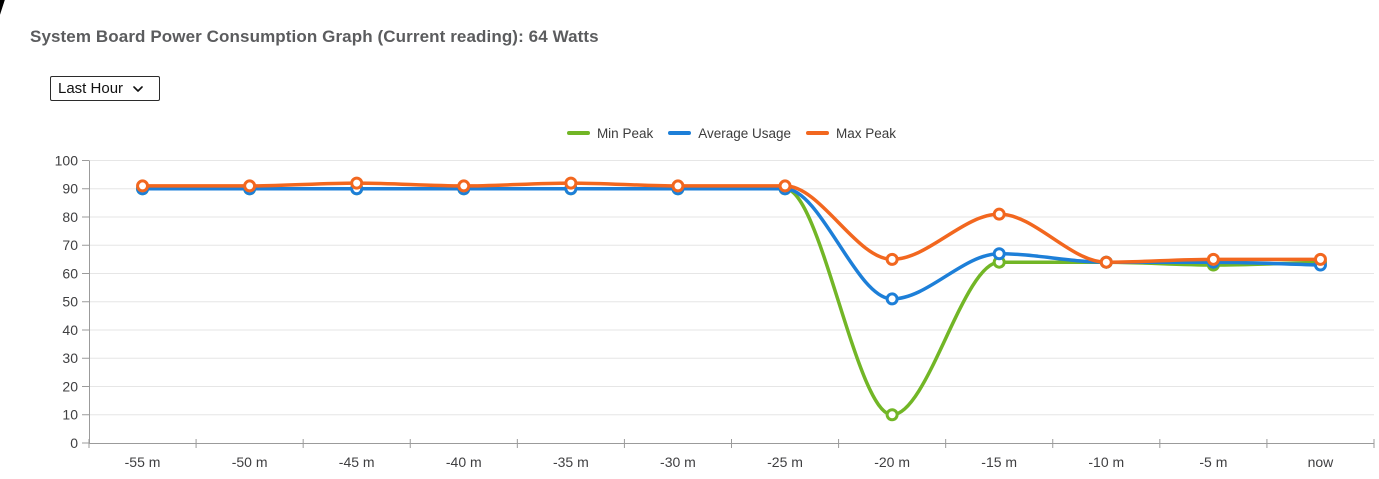 Image resolution: width=1379 pixels, height=479 pixels. Describe the element at coordinates (70, 386) in the screenshot. I see `y-tick-label: 20` at that location.